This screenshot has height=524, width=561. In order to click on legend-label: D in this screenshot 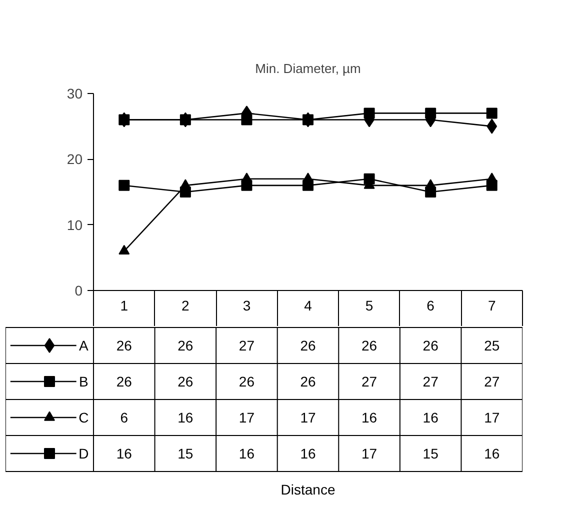, I will do `click(83, 454)`.